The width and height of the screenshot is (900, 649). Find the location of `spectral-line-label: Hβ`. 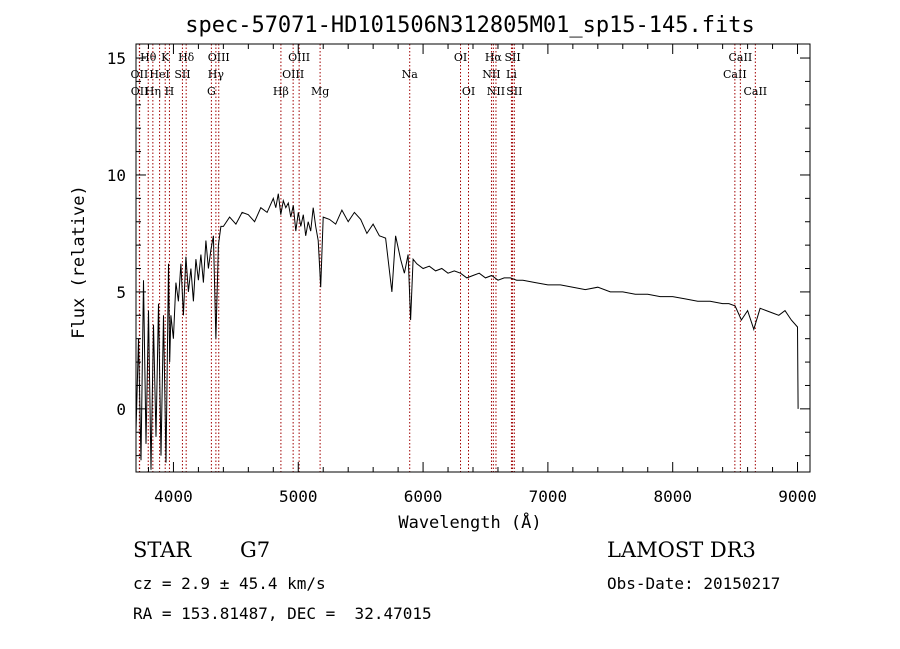

spectral-line-label: Hβ is located at coordinates (281, 91).